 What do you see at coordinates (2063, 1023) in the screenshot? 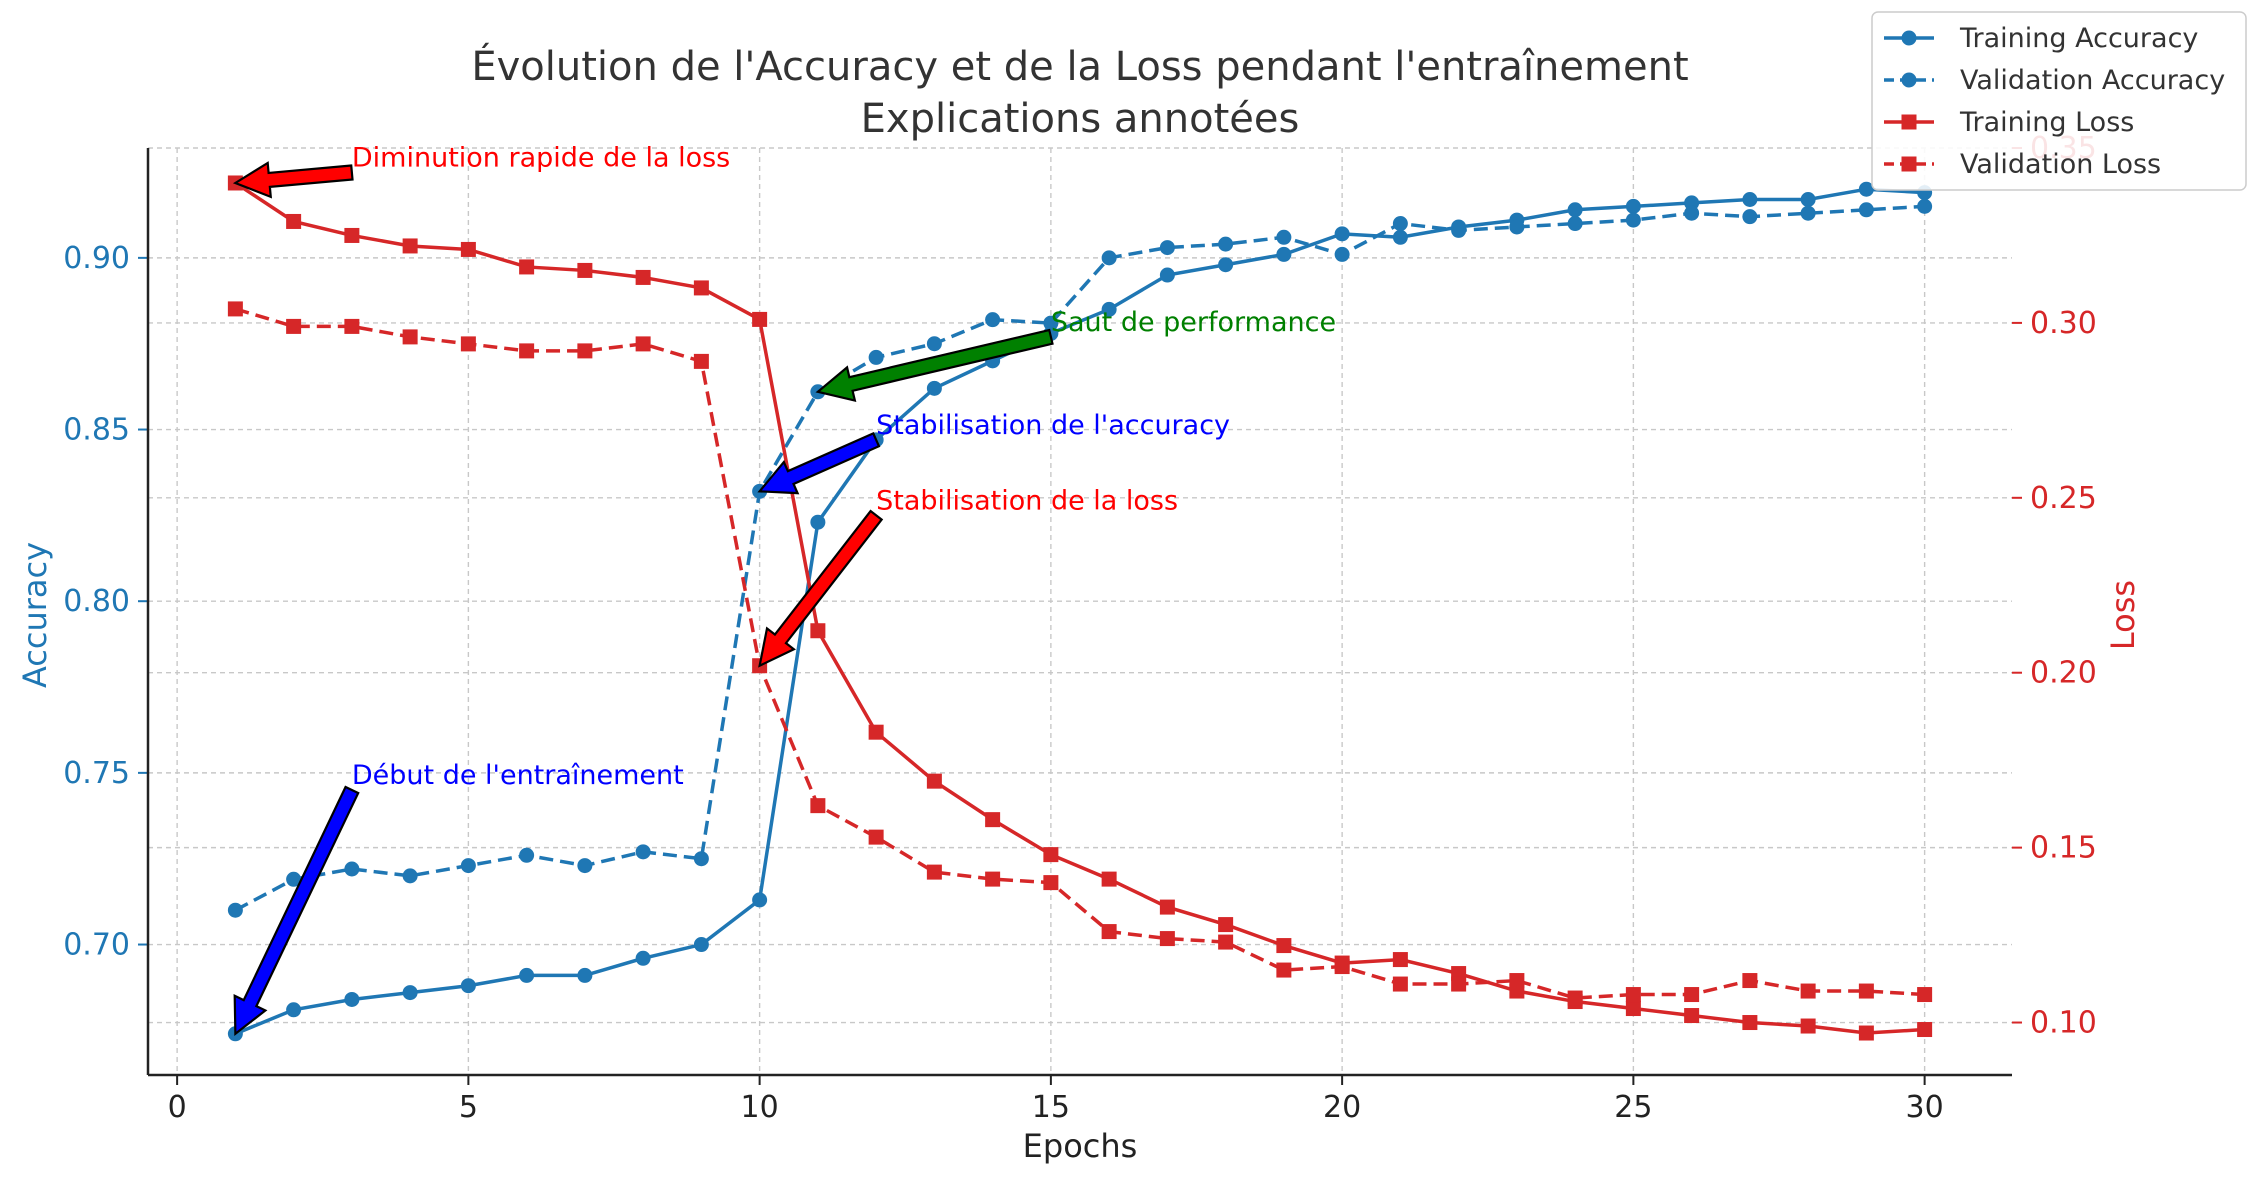
I see `y-right-tick-label: 0.10` at bounding box center [2063, 1023].